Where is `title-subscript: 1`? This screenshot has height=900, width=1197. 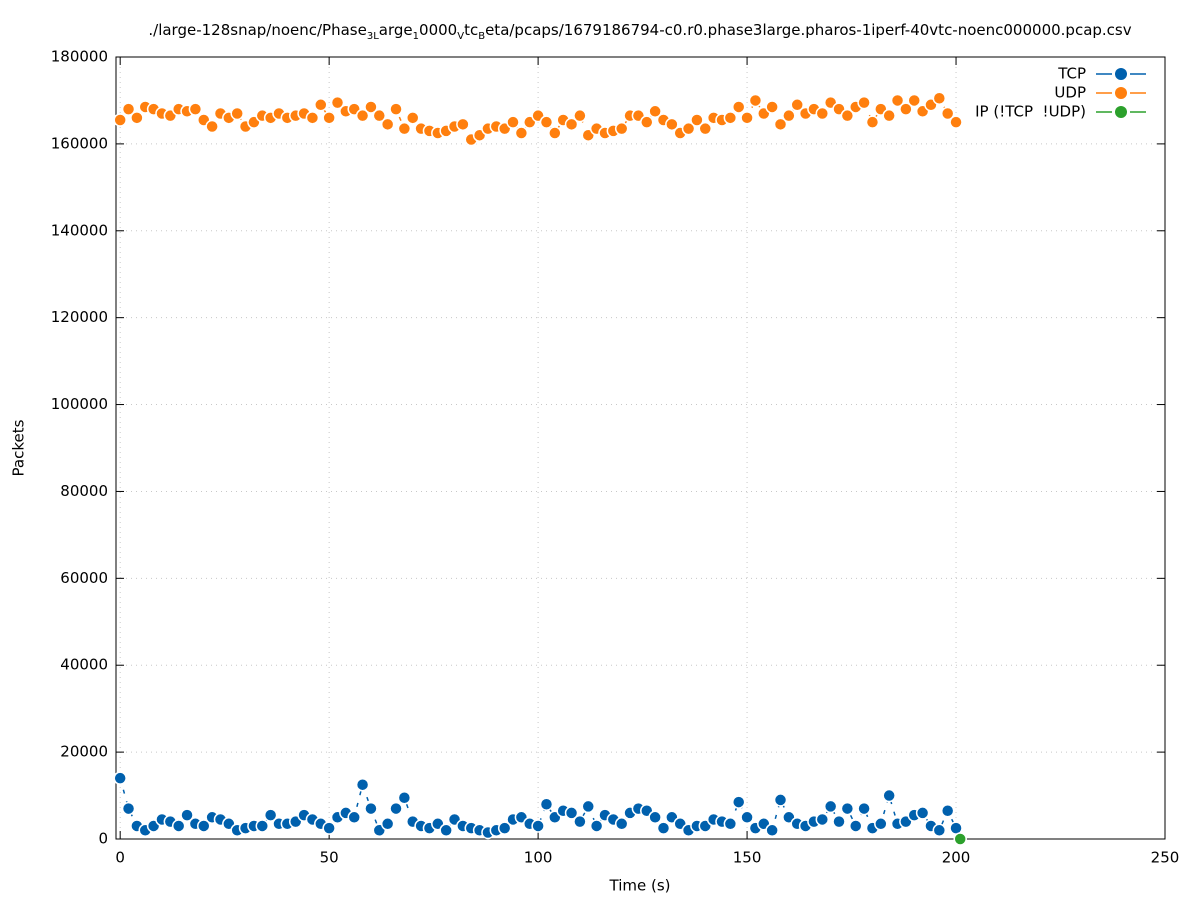
title-subscript: 1 is located at coordinates (416, 36).